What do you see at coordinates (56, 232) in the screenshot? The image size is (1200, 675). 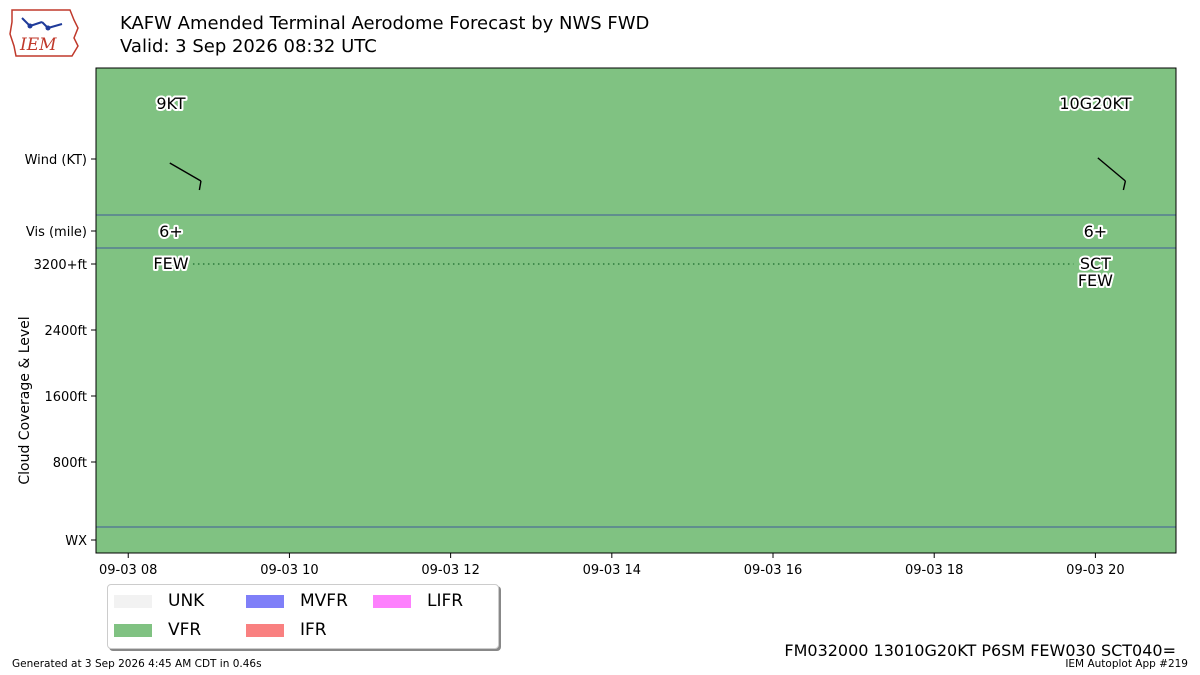 I see `y-tick-label: Vis (mile)` at bounding box center [56, 232].